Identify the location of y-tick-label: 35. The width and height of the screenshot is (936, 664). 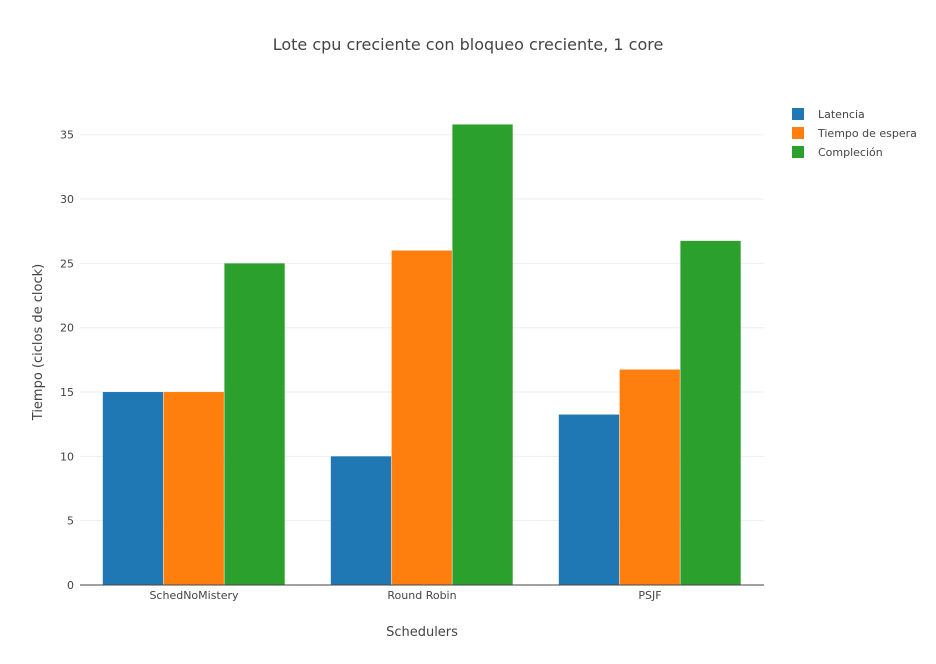
(67, 135).